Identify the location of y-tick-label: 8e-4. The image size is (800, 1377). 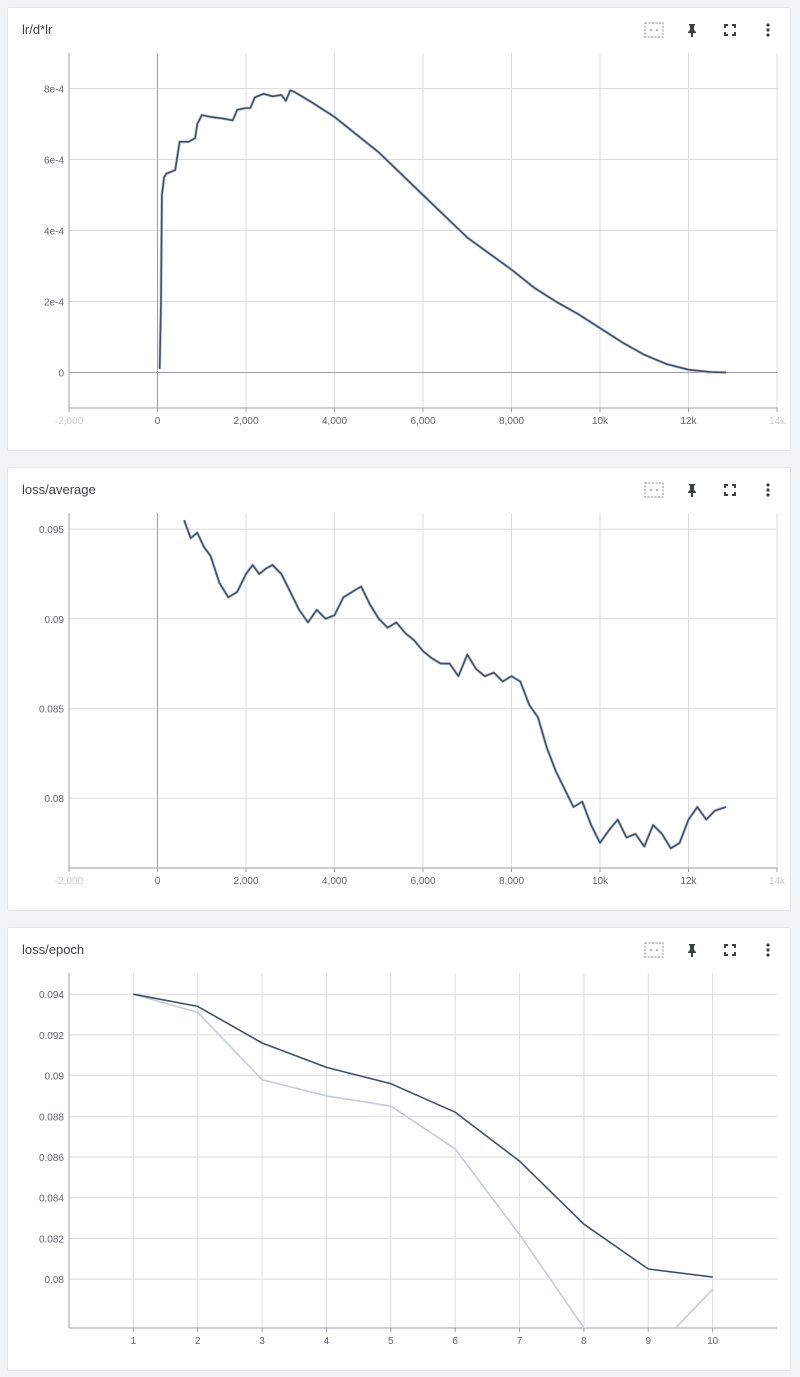
(54, 90).